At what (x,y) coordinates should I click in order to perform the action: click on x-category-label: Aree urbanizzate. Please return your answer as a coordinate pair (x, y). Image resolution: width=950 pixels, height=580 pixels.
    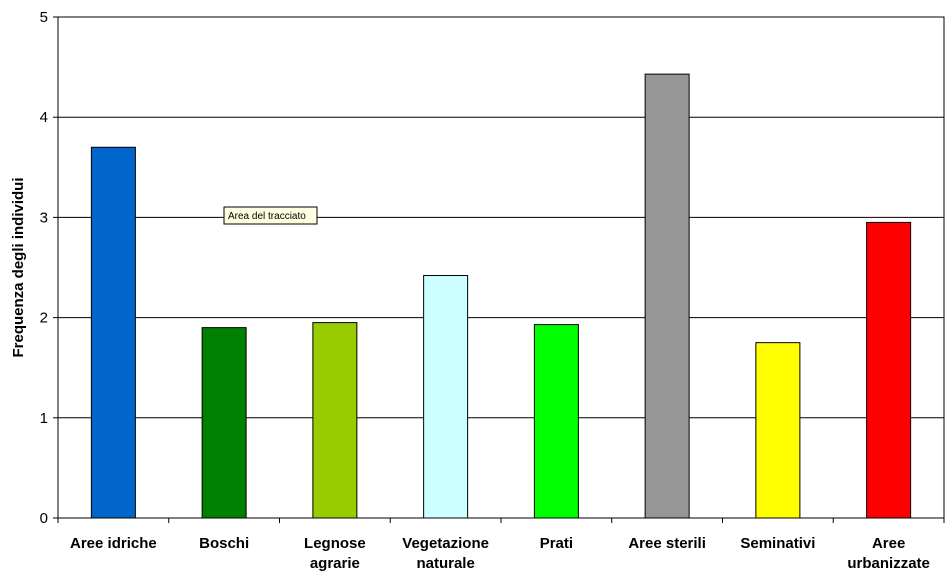
    Looking at the image, I should click on (888, 553).